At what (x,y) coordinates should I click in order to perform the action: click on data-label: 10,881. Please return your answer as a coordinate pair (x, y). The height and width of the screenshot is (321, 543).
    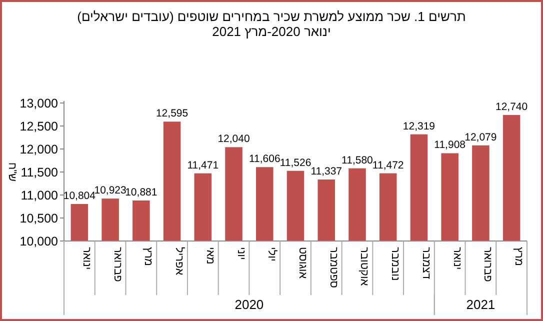
    Looking at the image, I should click on (141, 192).